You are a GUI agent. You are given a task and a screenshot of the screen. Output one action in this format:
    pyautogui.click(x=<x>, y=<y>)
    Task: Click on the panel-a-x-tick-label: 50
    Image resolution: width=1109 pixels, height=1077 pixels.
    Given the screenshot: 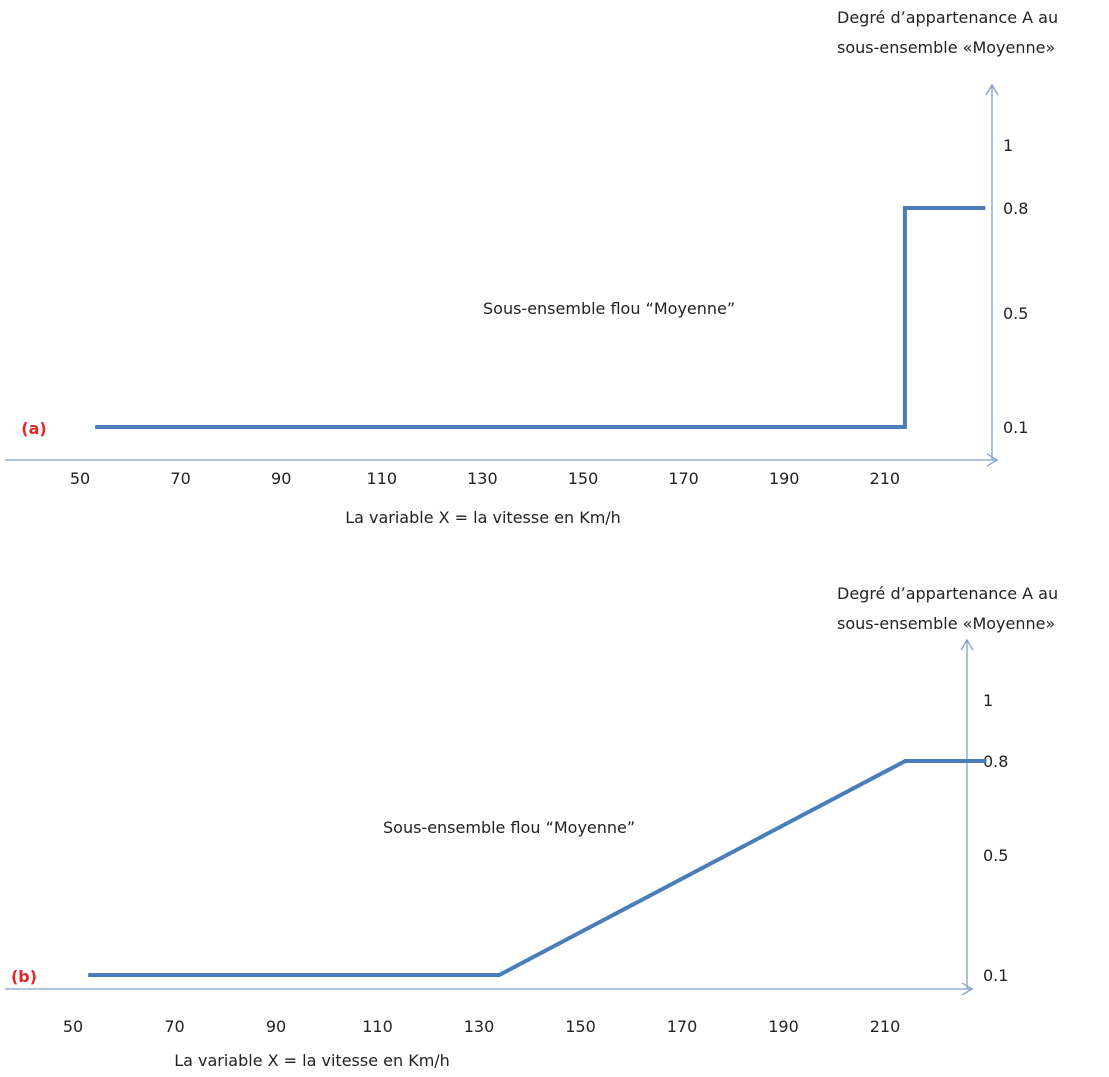 What is the action you would take?
    pyautogui.click(x=80, y=478)
    